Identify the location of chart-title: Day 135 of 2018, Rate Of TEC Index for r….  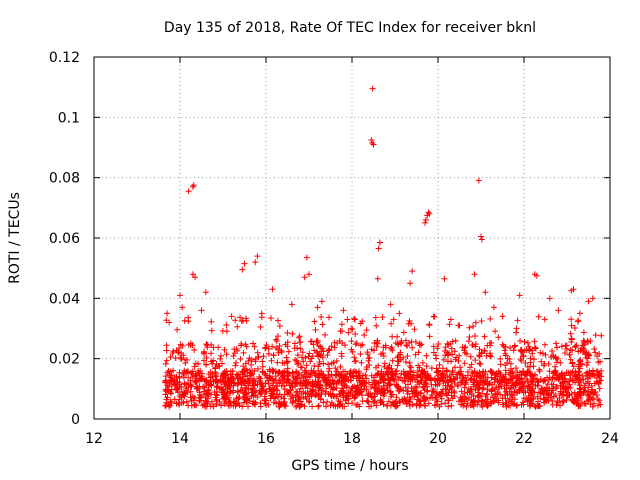
(350, 28).